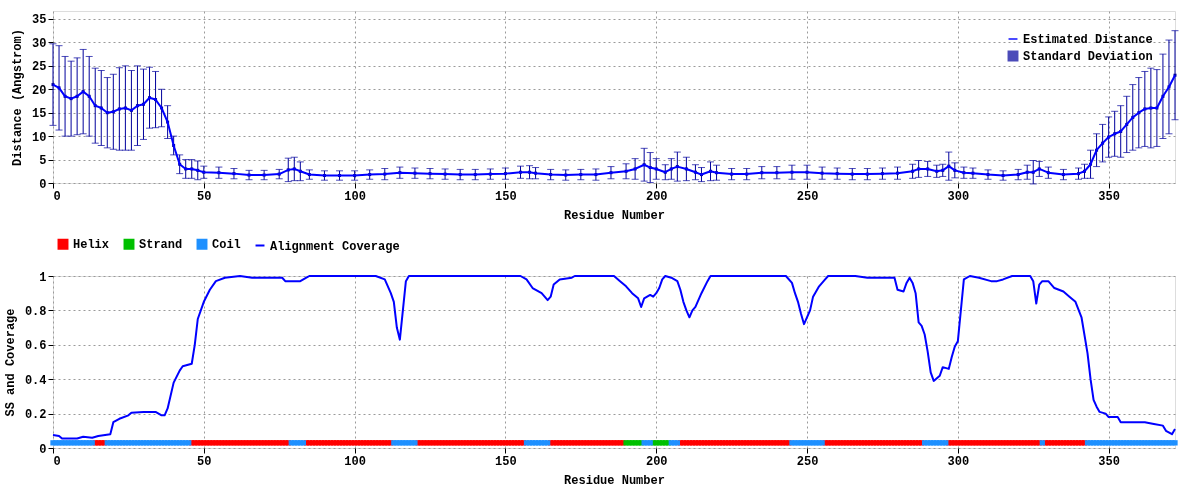  Describe the element at coordinates (39, 137) in the screenshot. I see `y-tick-label: 10` at that location.